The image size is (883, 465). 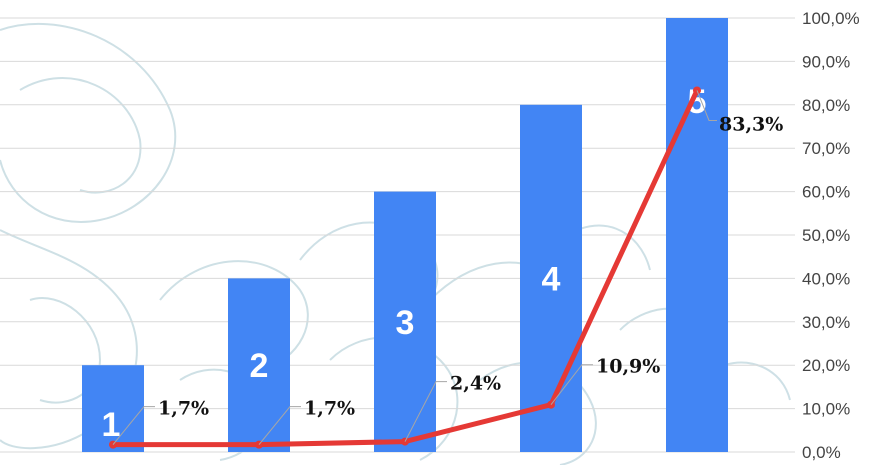 I want to click on y-tick-label: 10,0%, so click(x=826, y=409).